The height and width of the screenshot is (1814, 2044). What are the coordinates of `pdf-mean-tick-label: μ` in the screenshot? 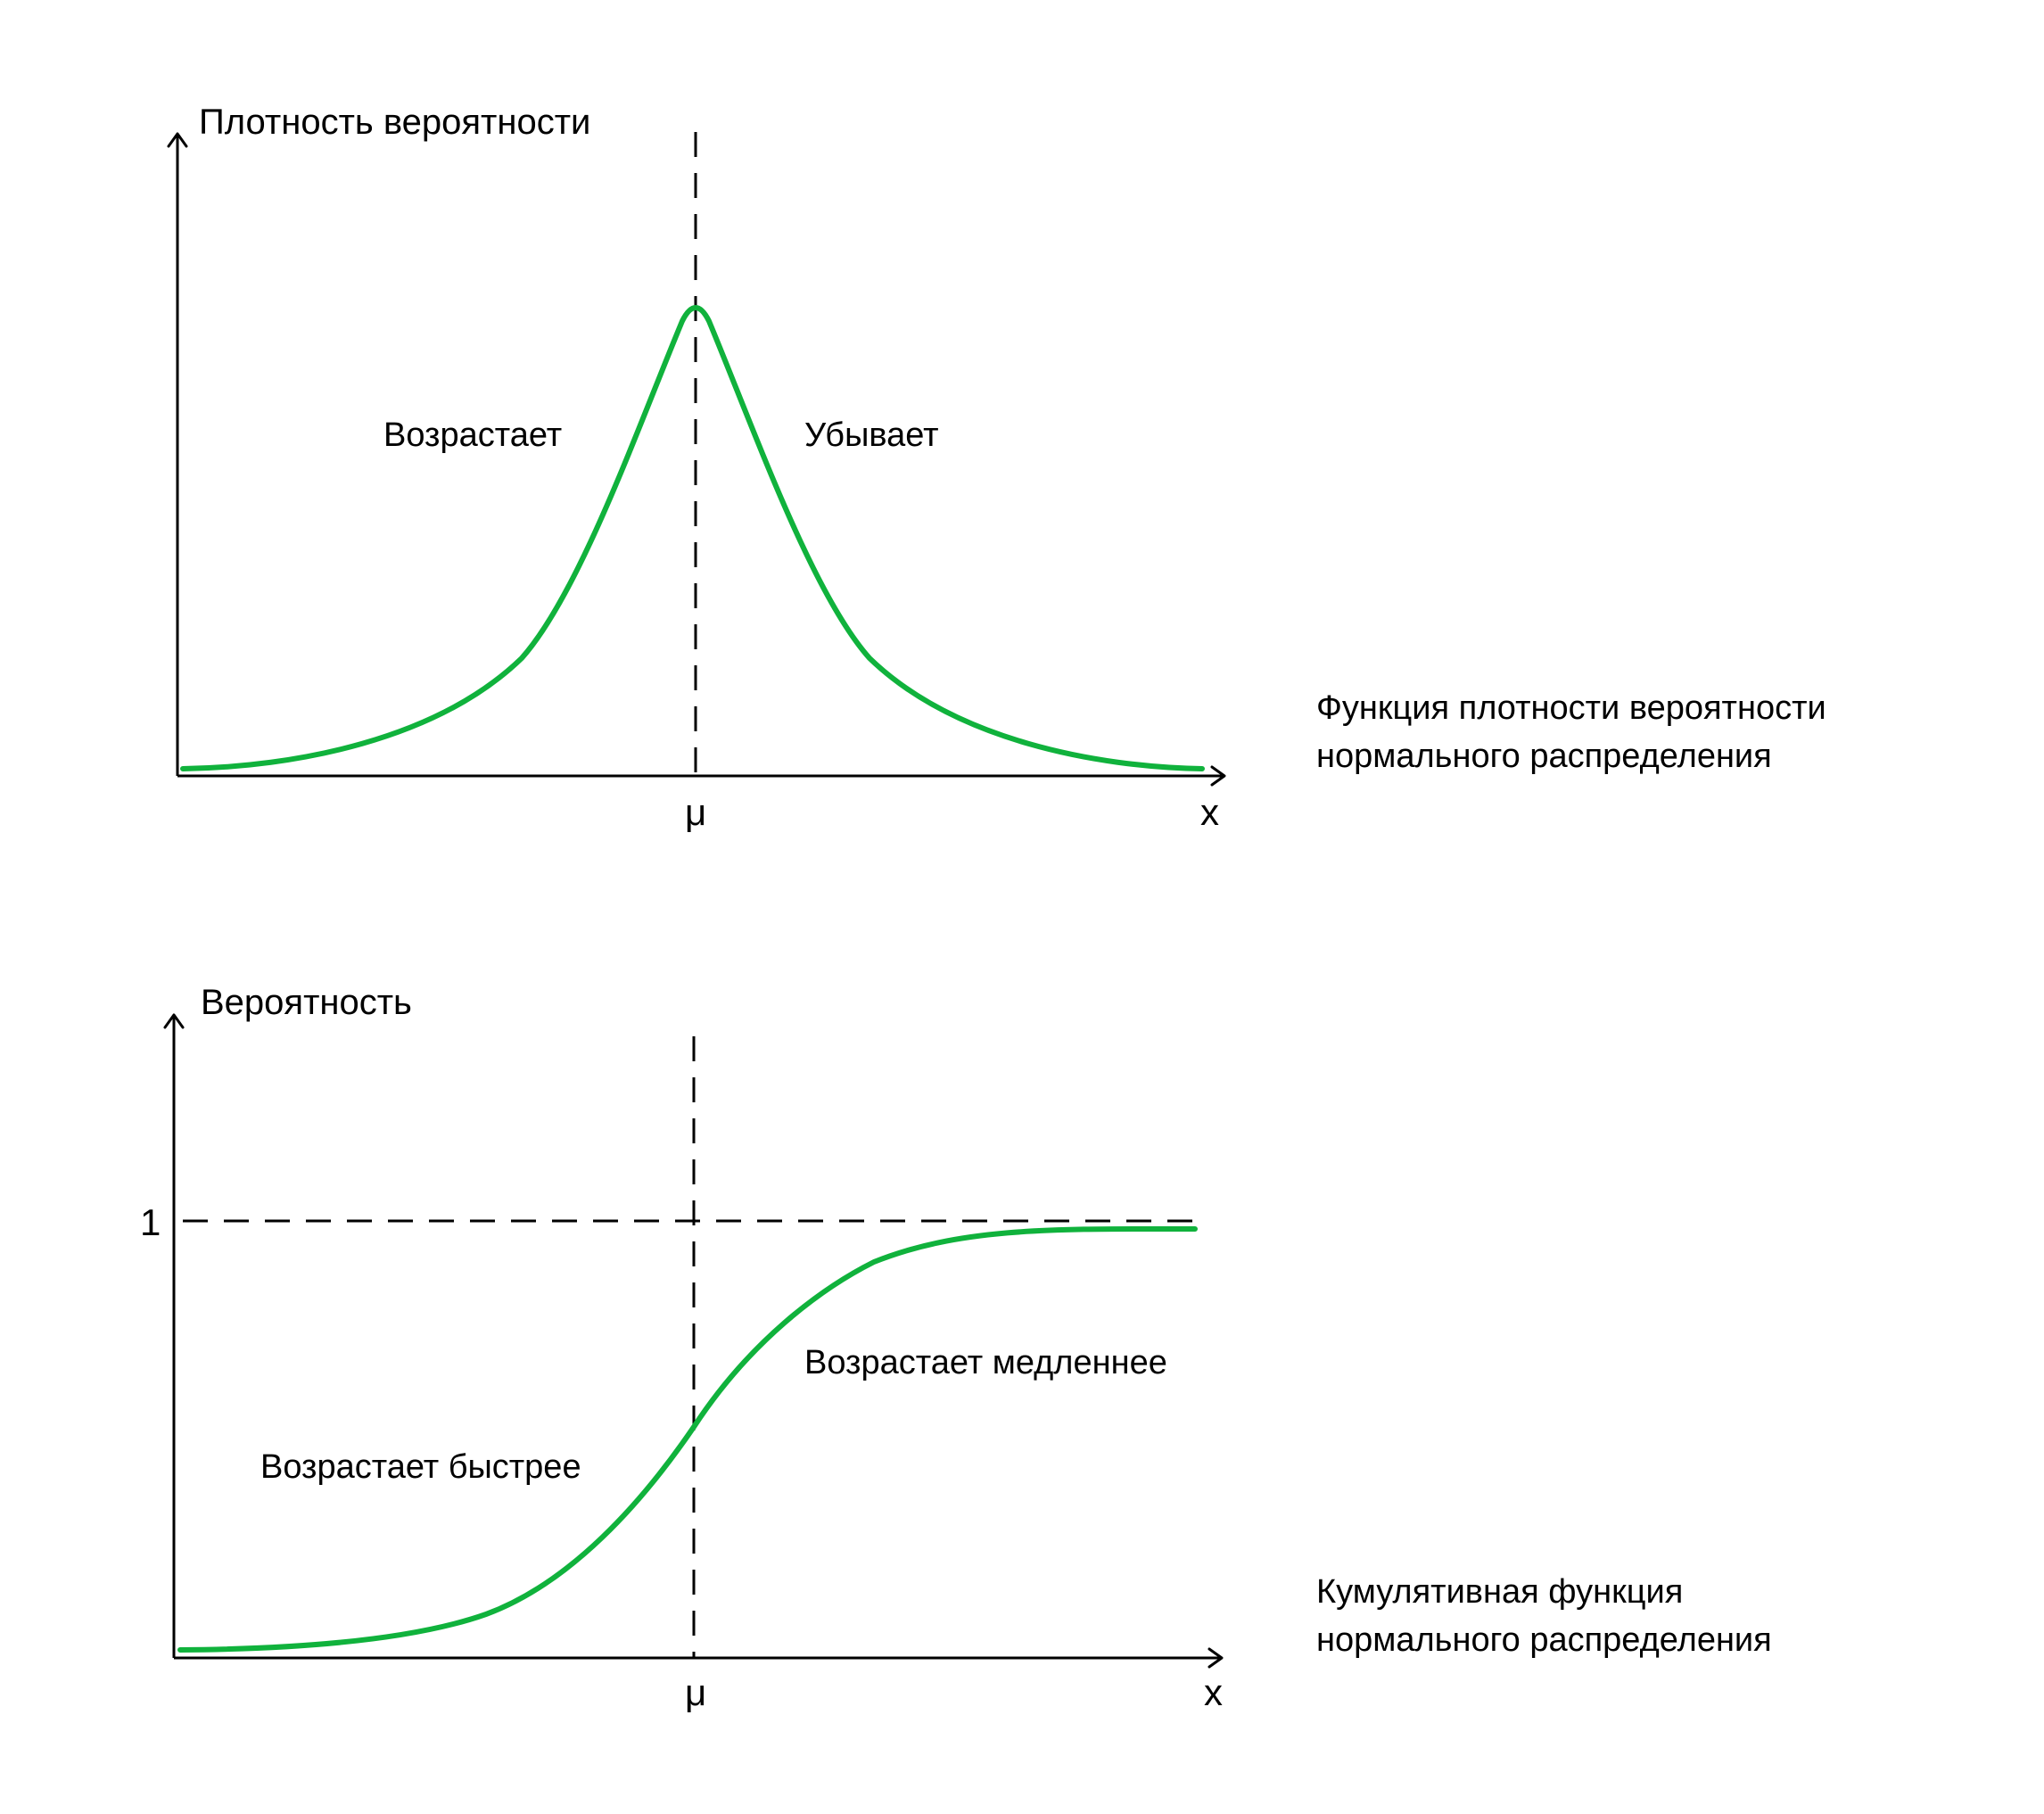 It's located at (696, 812).